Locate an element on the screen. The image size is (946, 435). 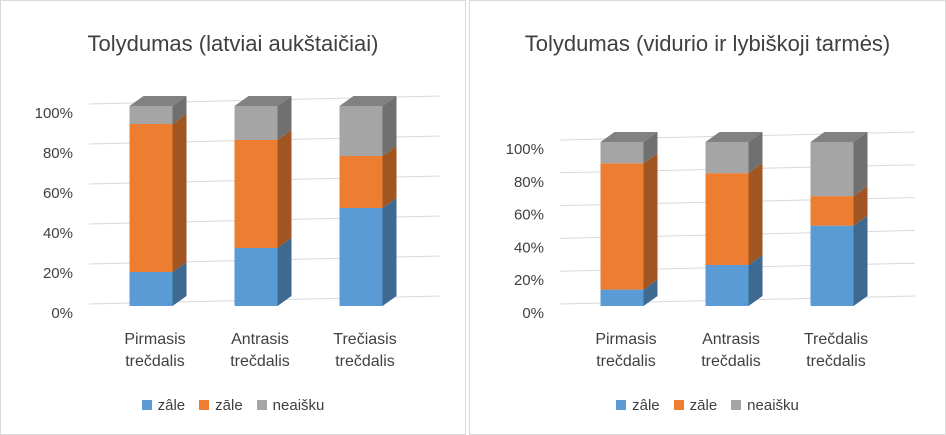
chart-title: Tolydumas (latviai aukštaičiai) is located at coordinates (233, 43).